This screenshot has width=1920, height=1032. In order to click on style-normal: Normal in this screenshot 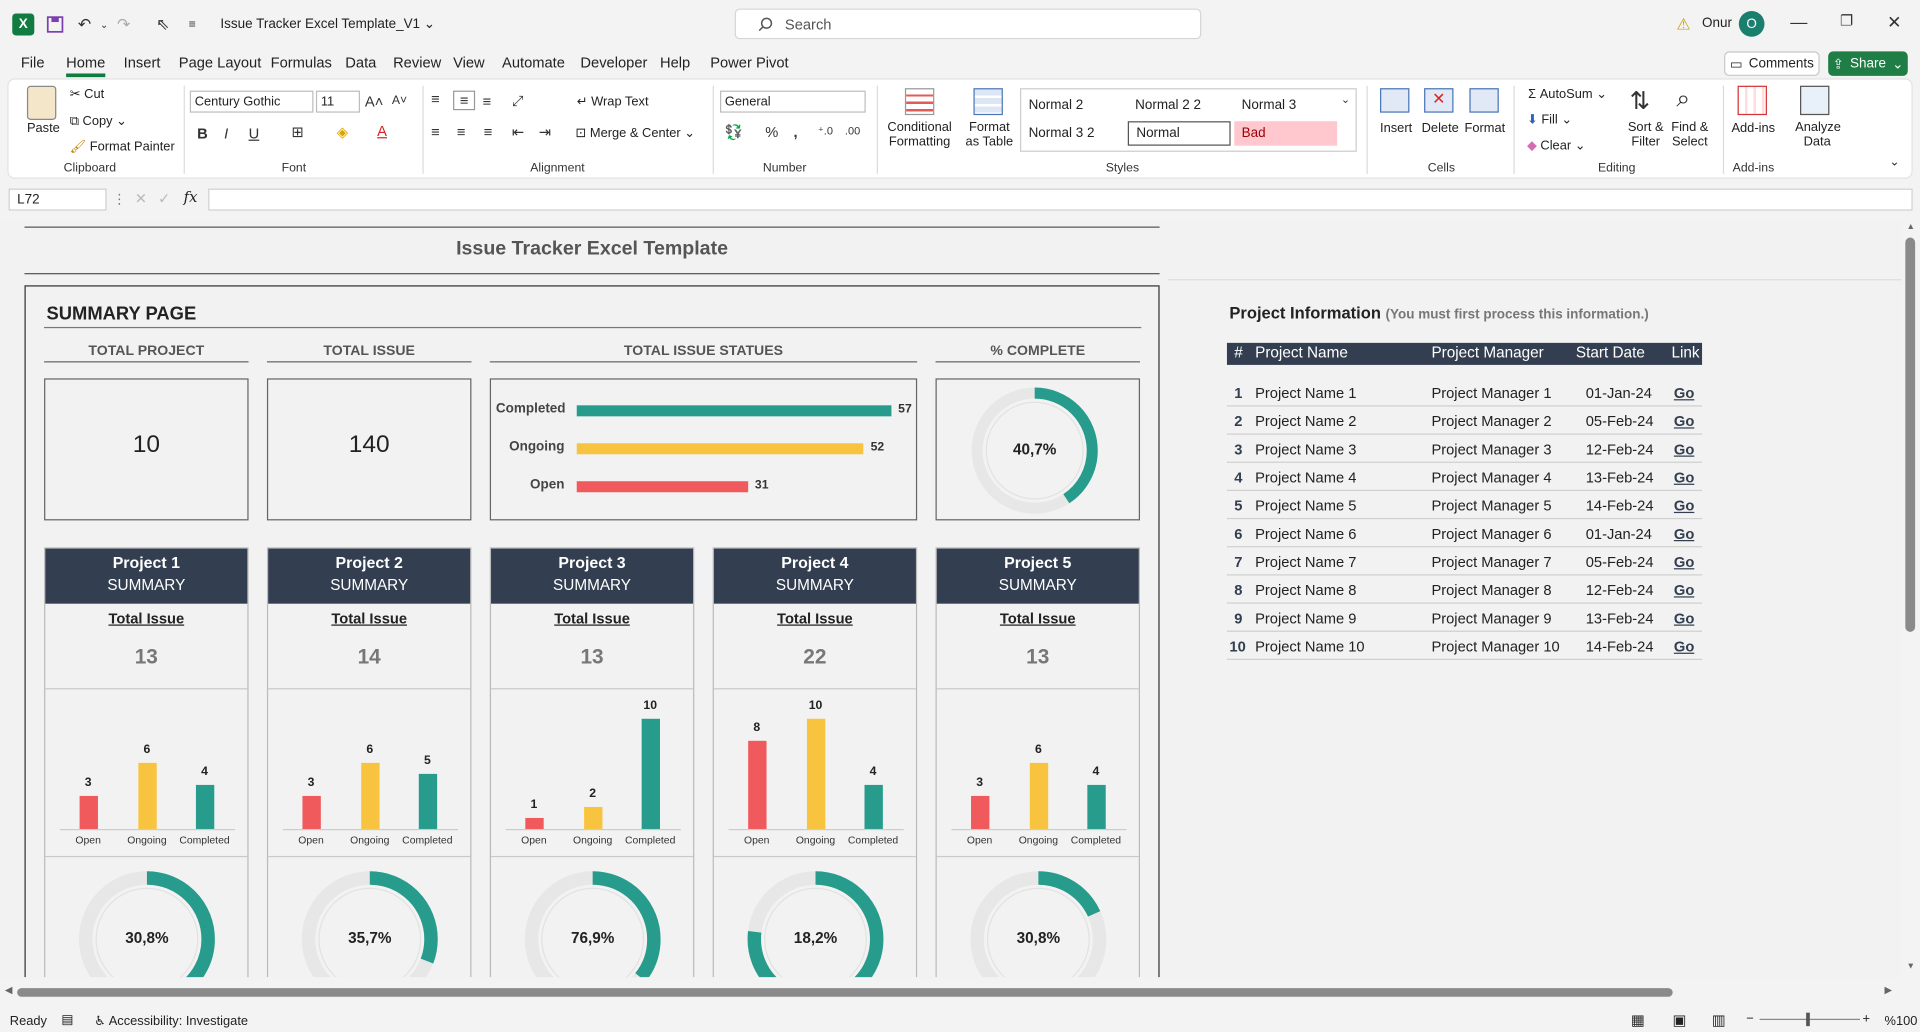, I will do `click(1179, 133)`.